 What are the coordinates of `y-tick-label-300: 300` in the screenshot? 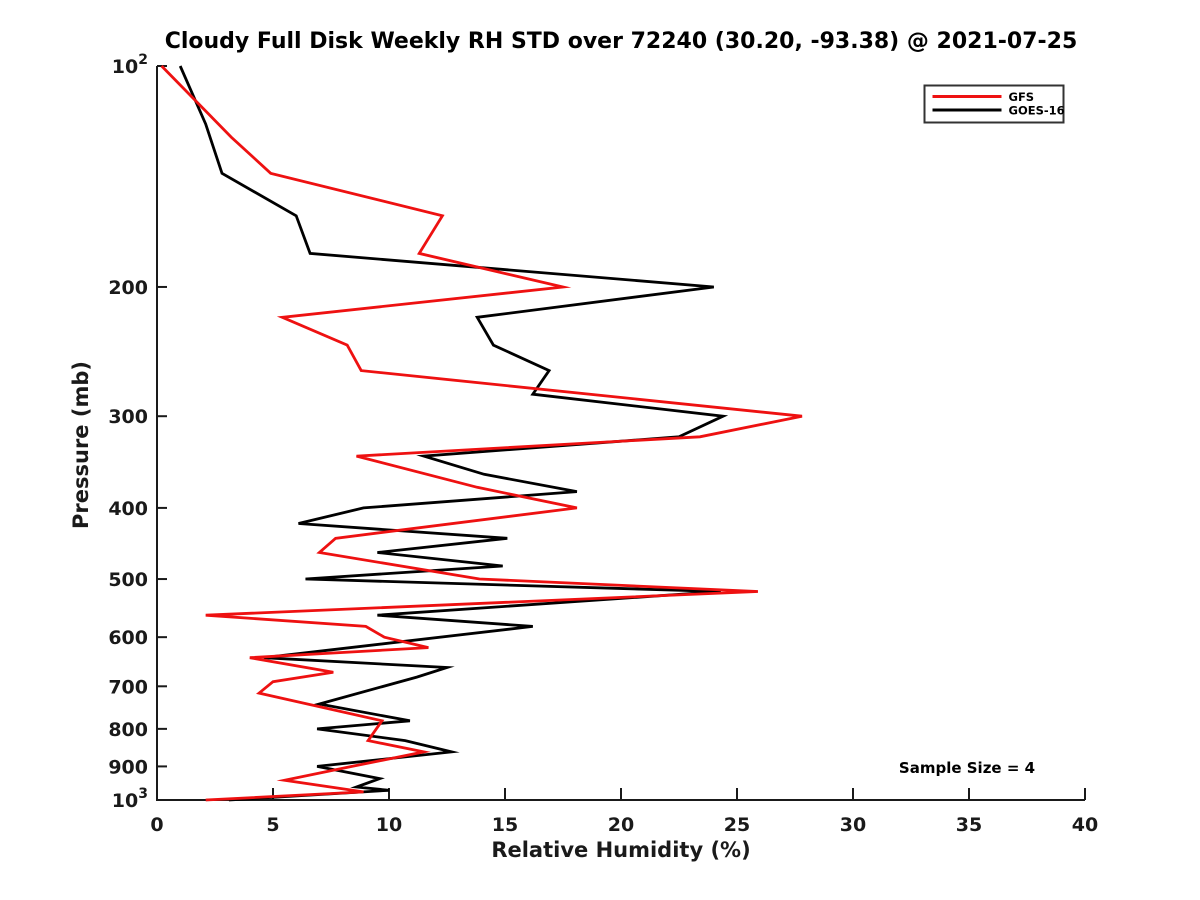 It's located at (128, 417).